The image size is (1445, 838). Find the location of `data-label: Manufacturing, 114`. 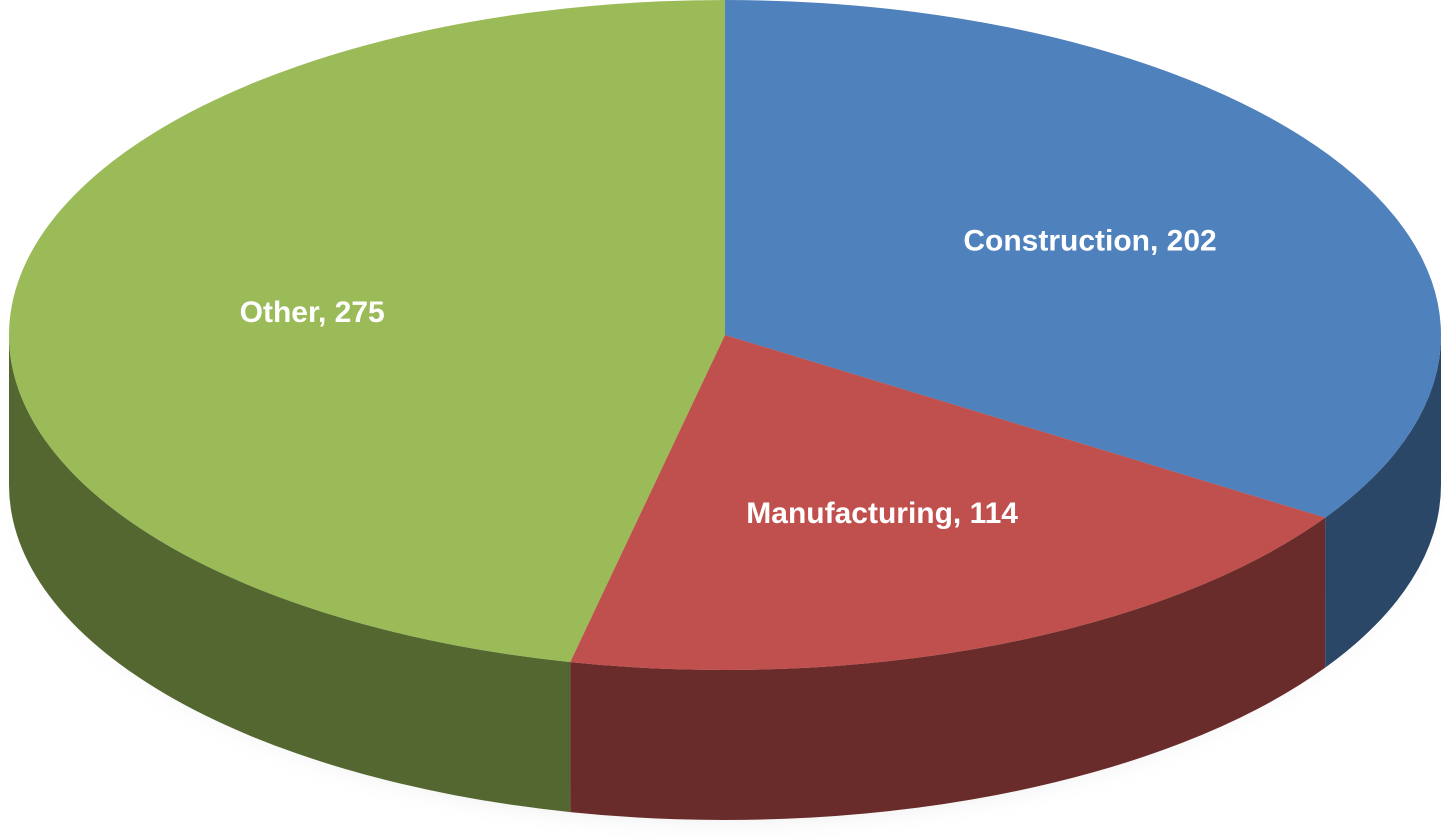

data-label: Manufacturing, 114 is located at coordinates (882, 513).